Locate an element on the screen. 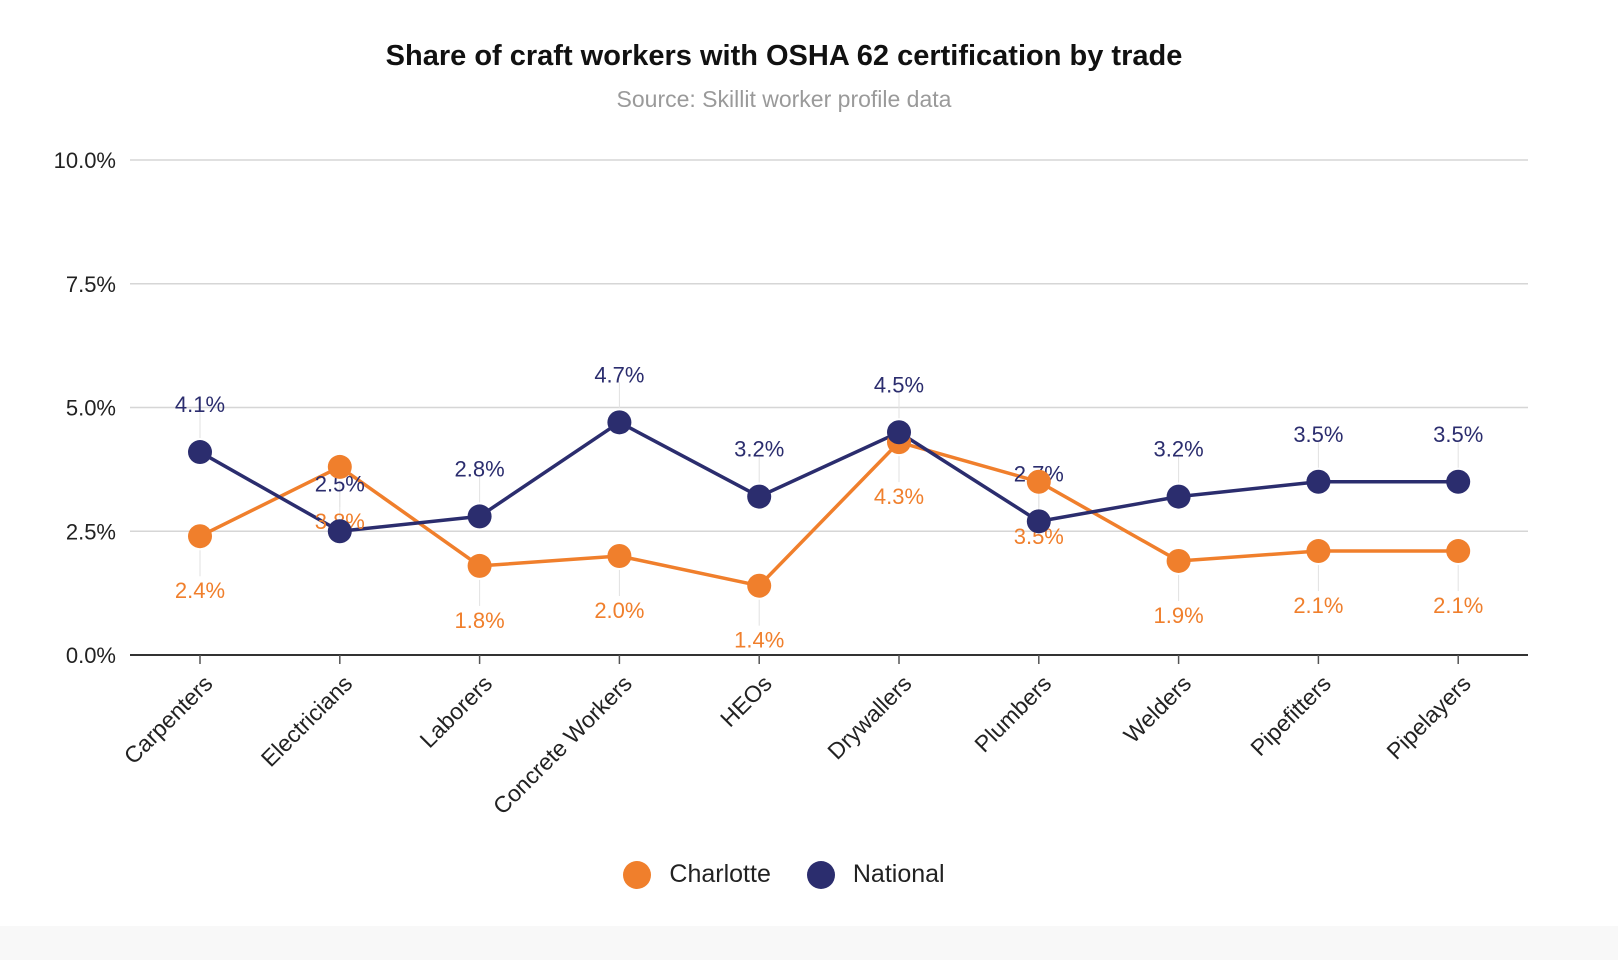  legend-item-charlotte: Charlotte is located at coordinates (697, 874).